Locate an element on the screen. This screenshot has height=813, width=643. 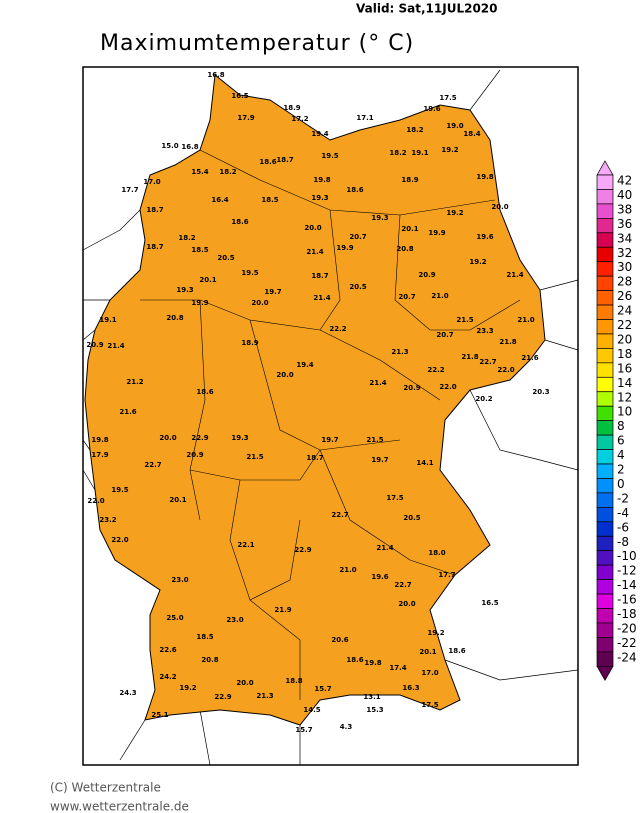
colorbar-label: 32 is located at coordinates (624, 253).